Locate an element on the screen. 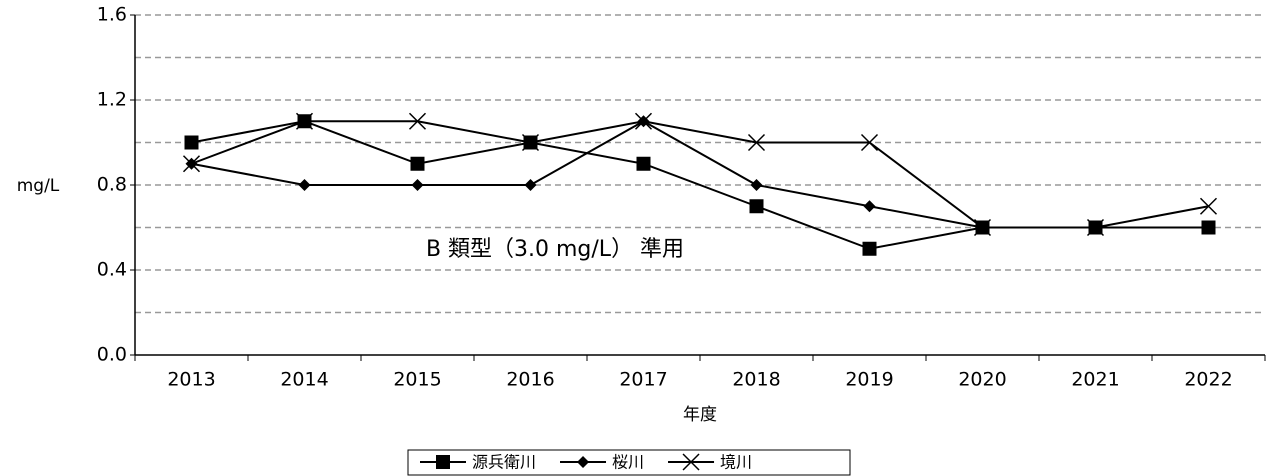  y-tick-label: 0.4 is located at coordinates (112, 270).